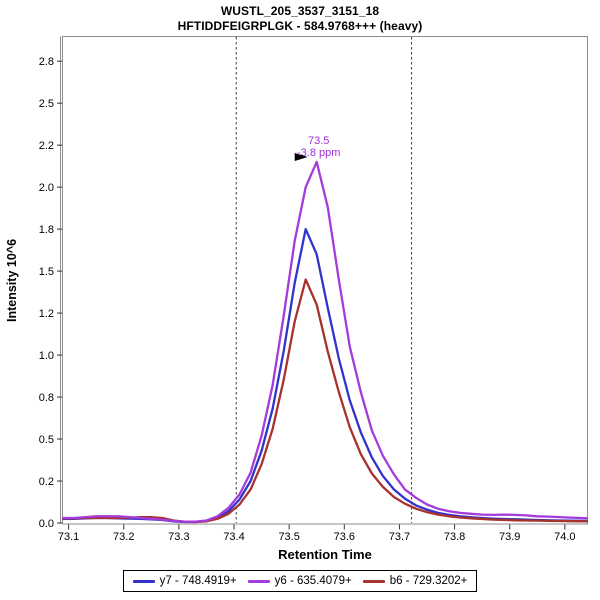 The height and width of the screenshot is (600, 600). What do you see at coordinates (123, 537) in the screenshot?
I see `x-tick-label: 73.2` at bounding box center [123, 537].